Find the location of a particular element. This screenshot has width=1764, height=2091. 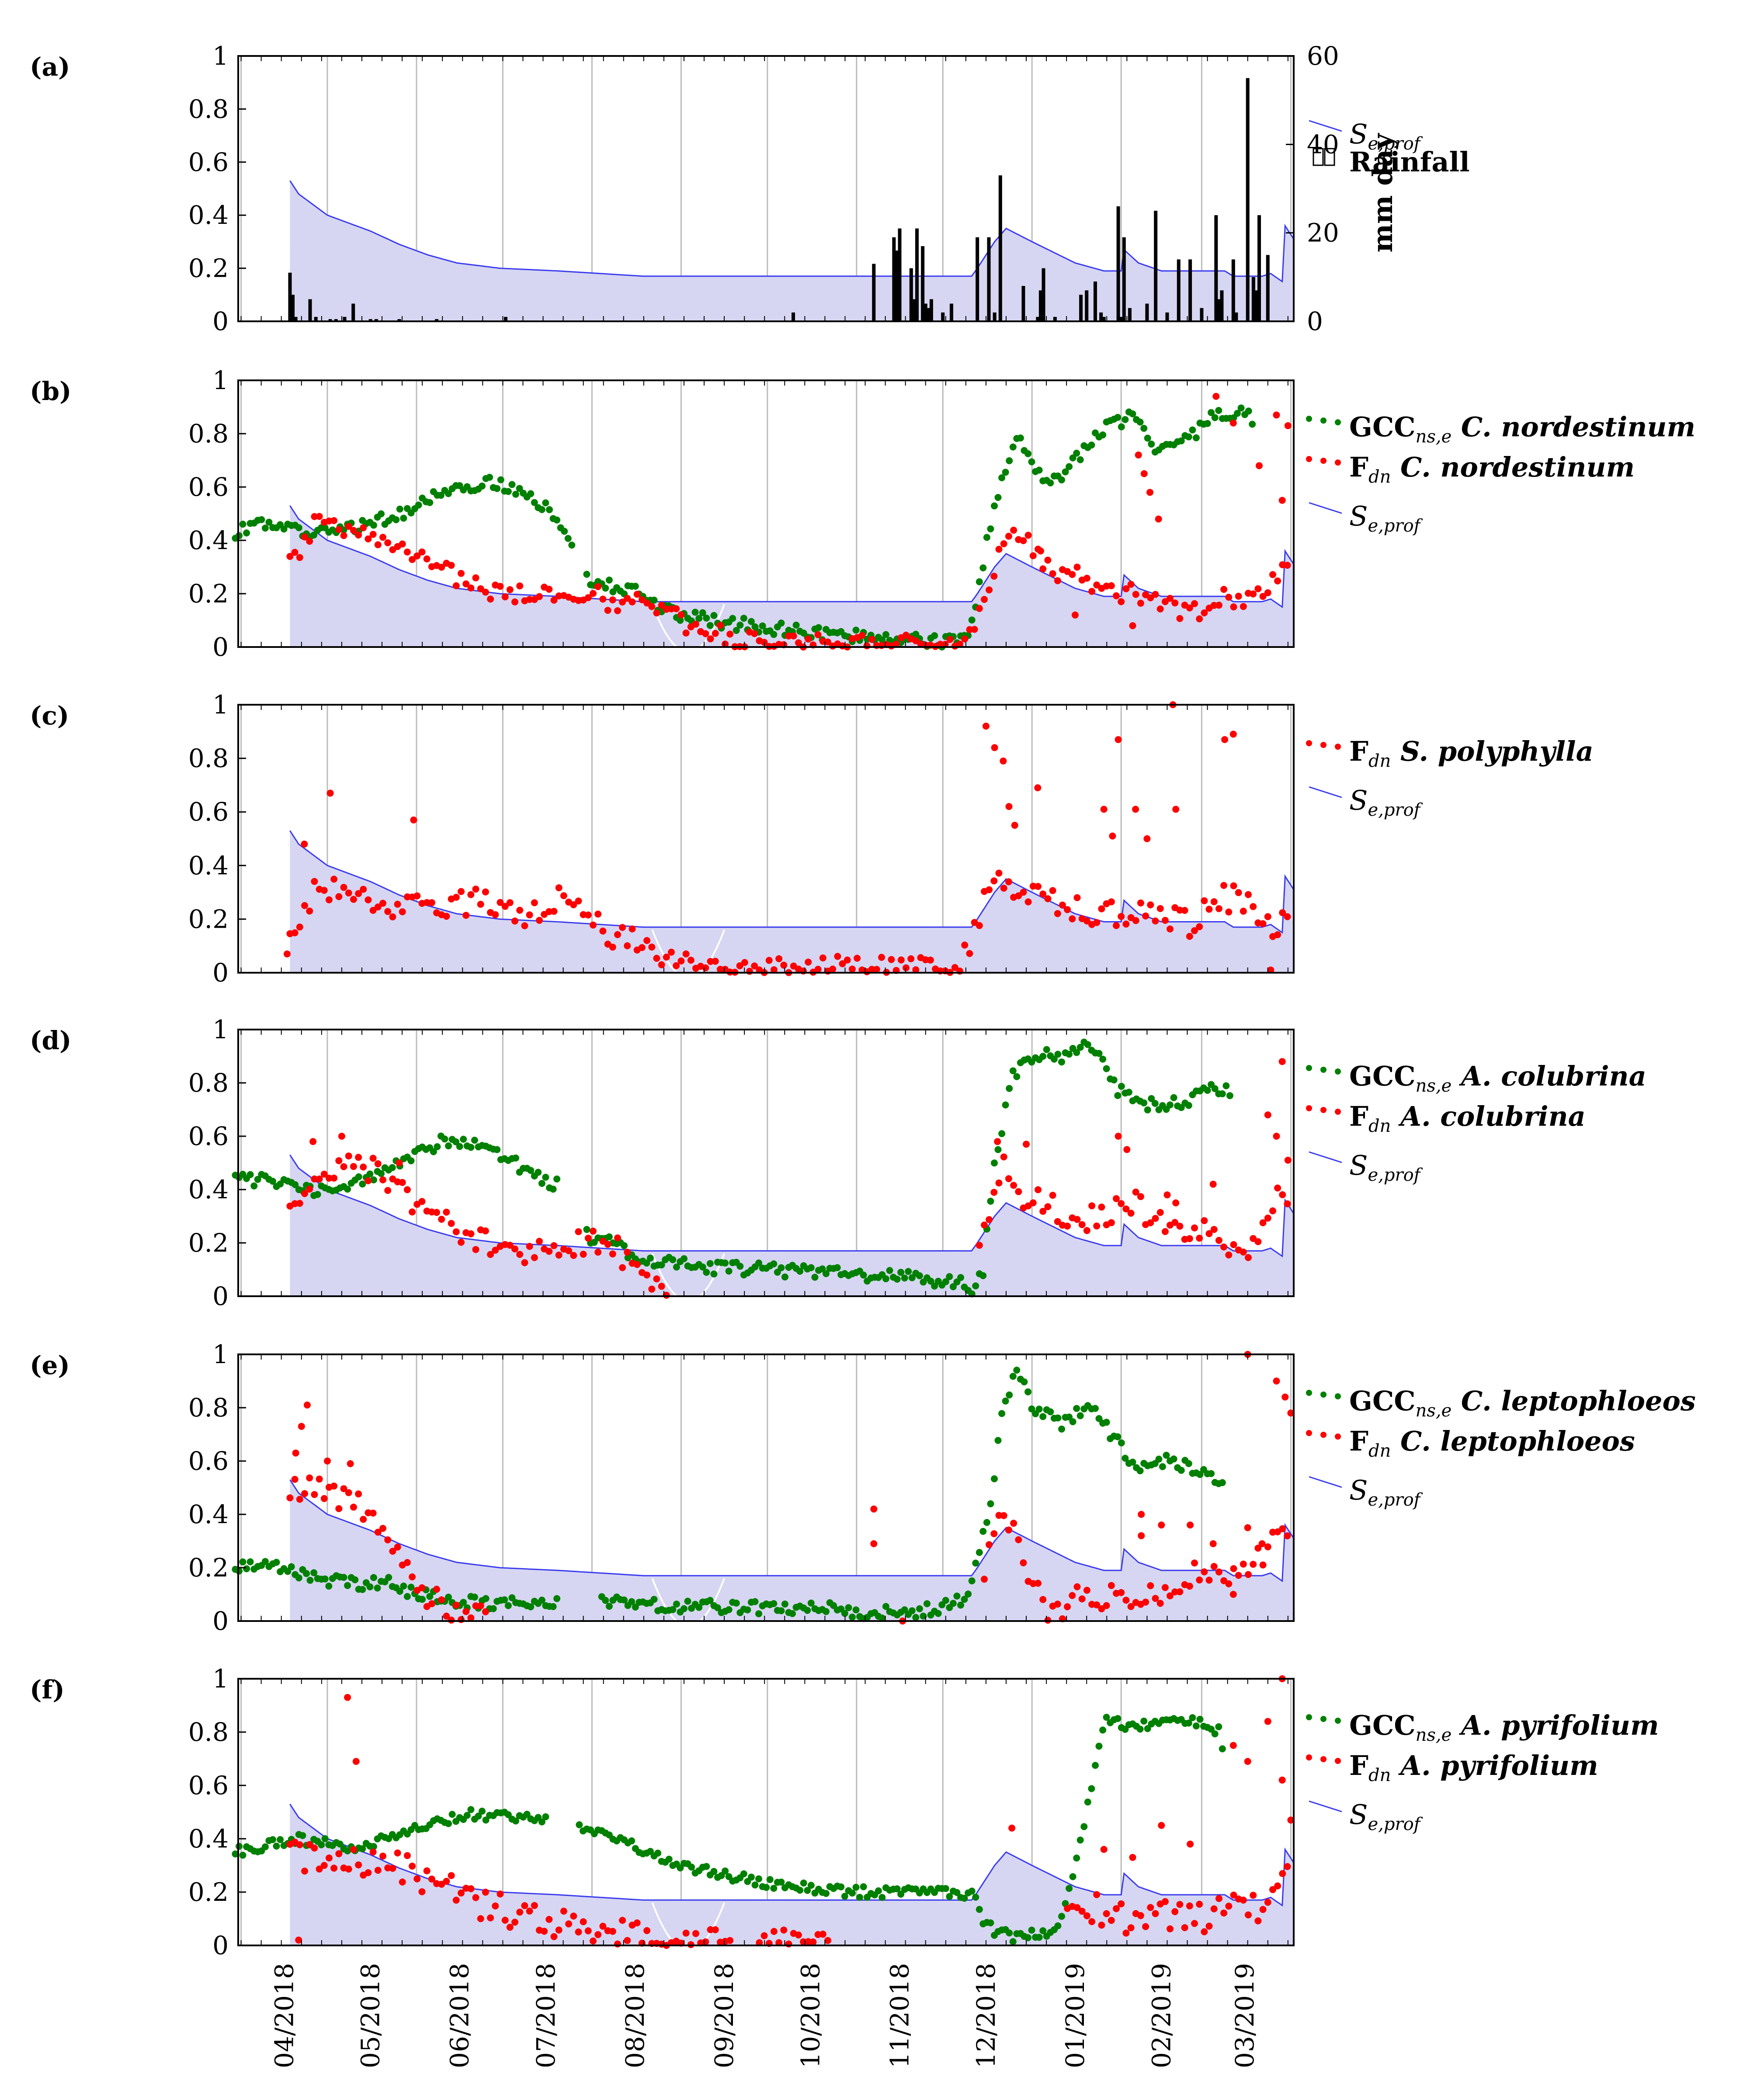

legend-dot-swatch is located at coordinates (1338, 747).